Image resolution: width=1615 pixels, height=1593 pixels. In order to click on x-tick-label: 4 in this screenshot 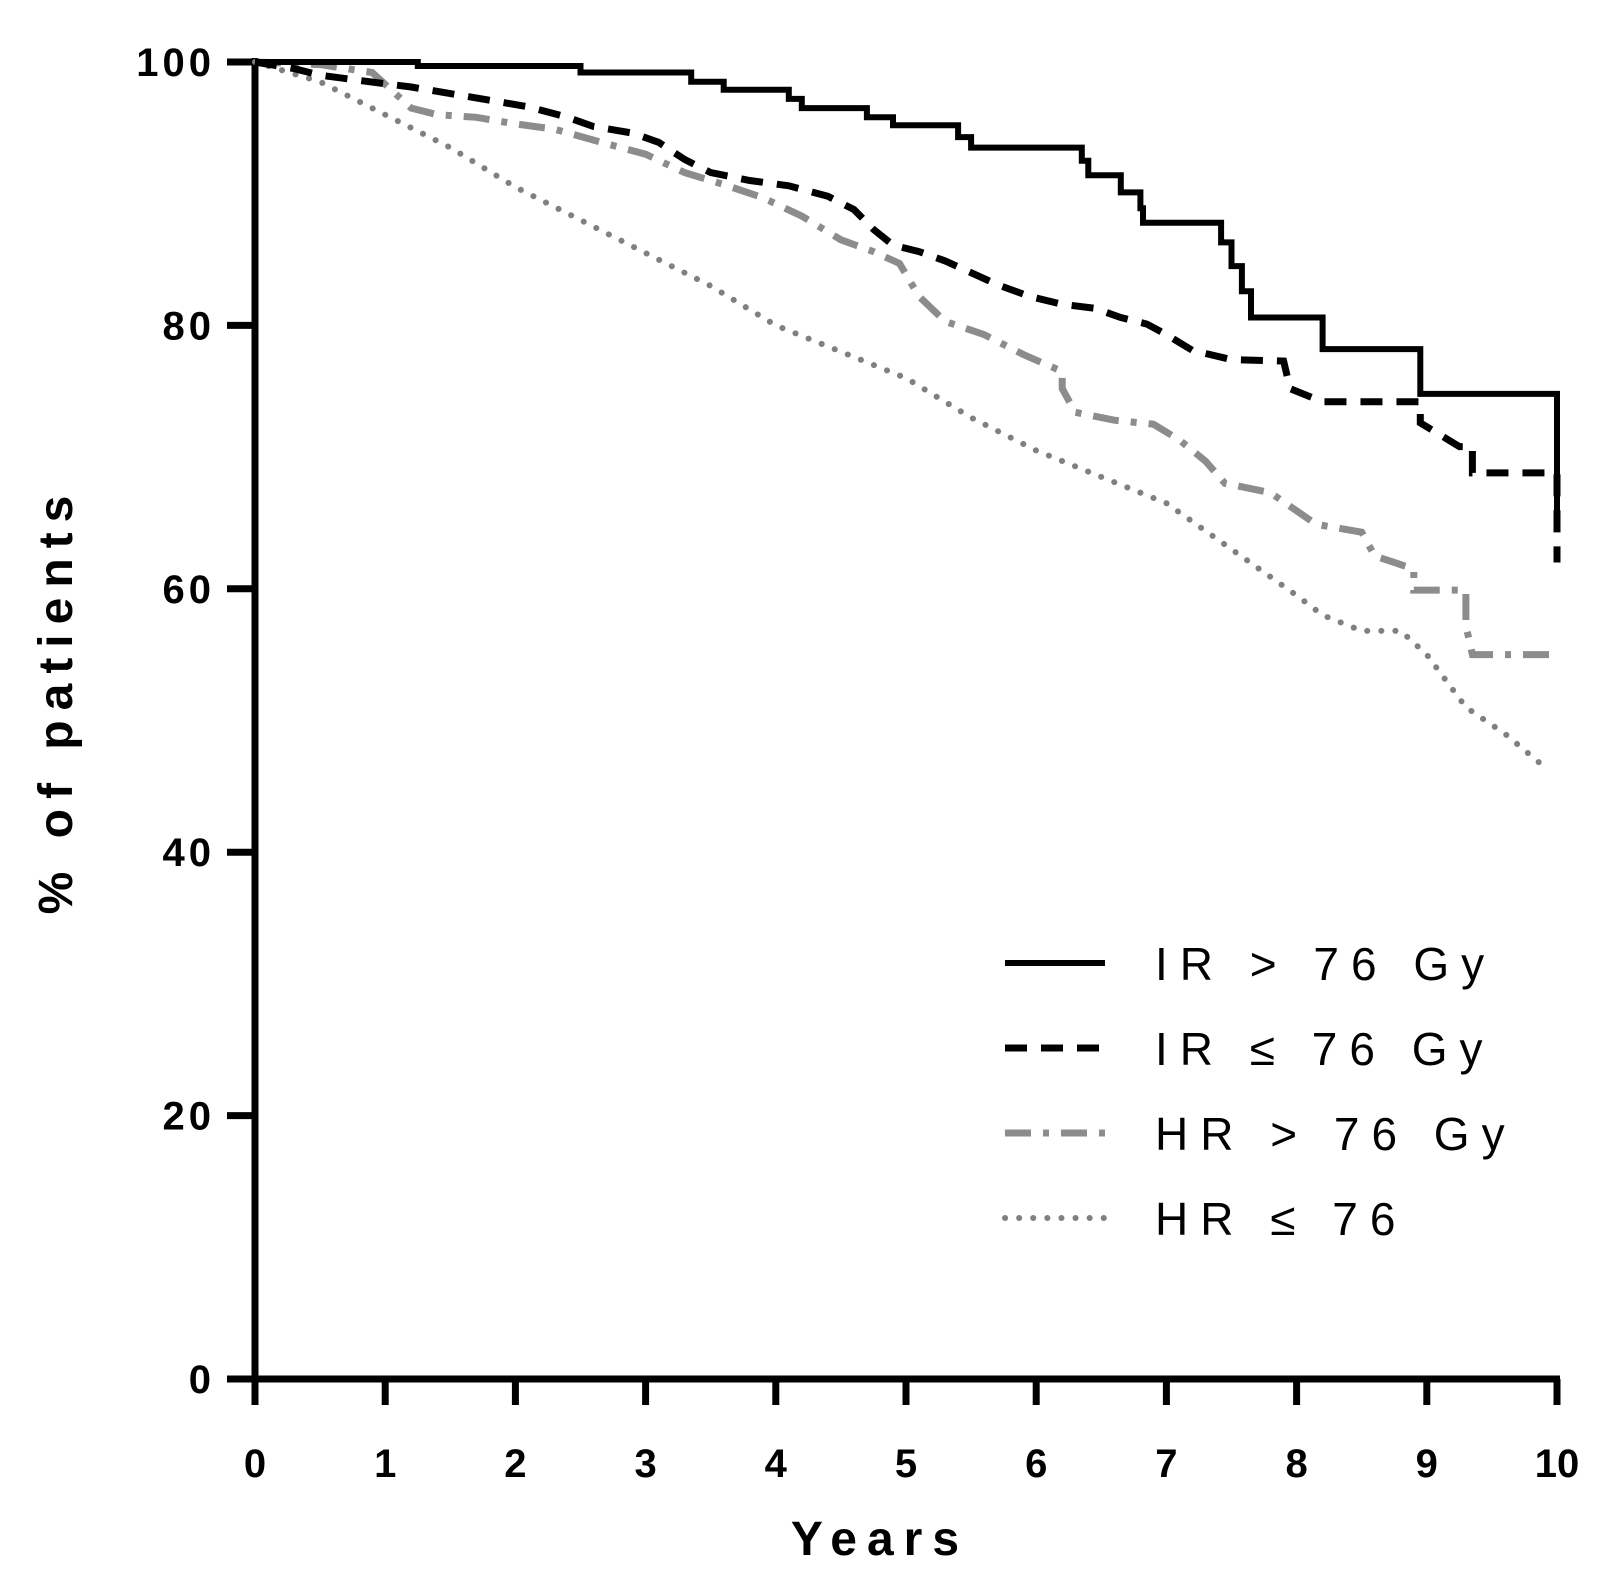, I will do `click(776, 1464)`.